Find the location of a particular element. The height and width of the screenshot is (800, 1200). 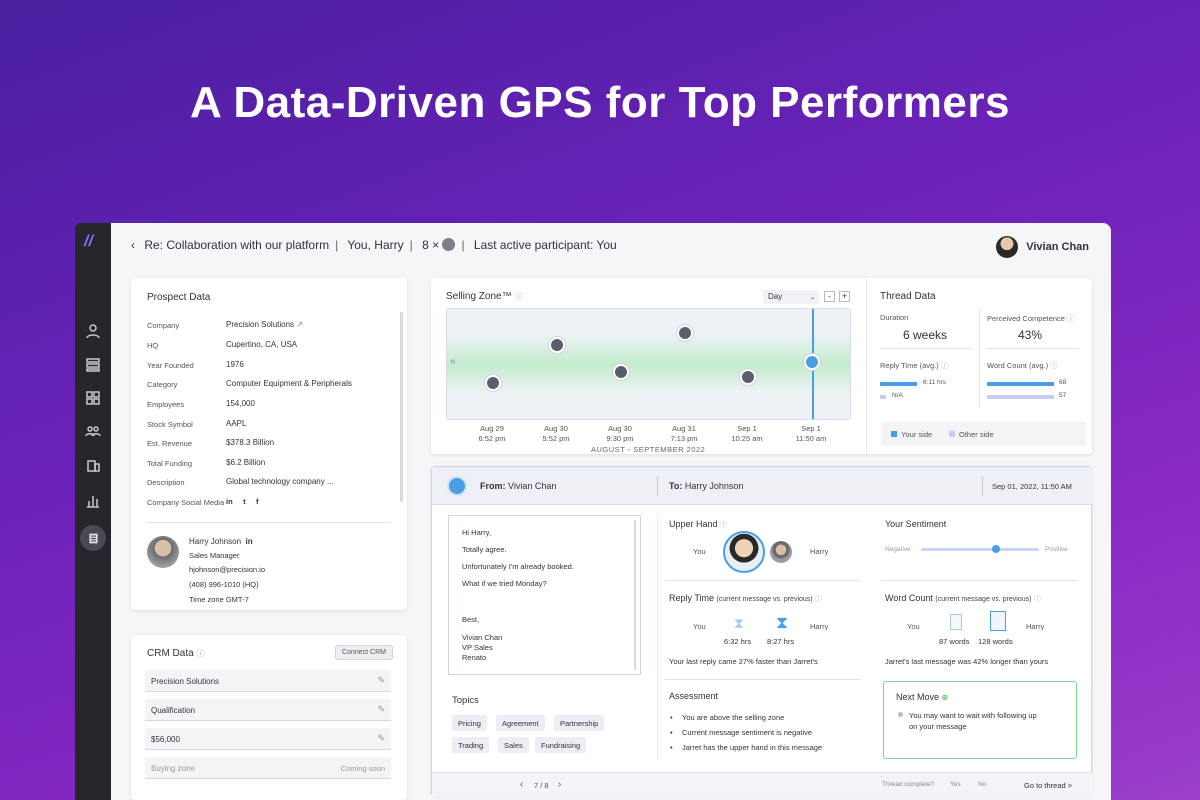

twitter-icon: t is located at coordinates (244, 501).